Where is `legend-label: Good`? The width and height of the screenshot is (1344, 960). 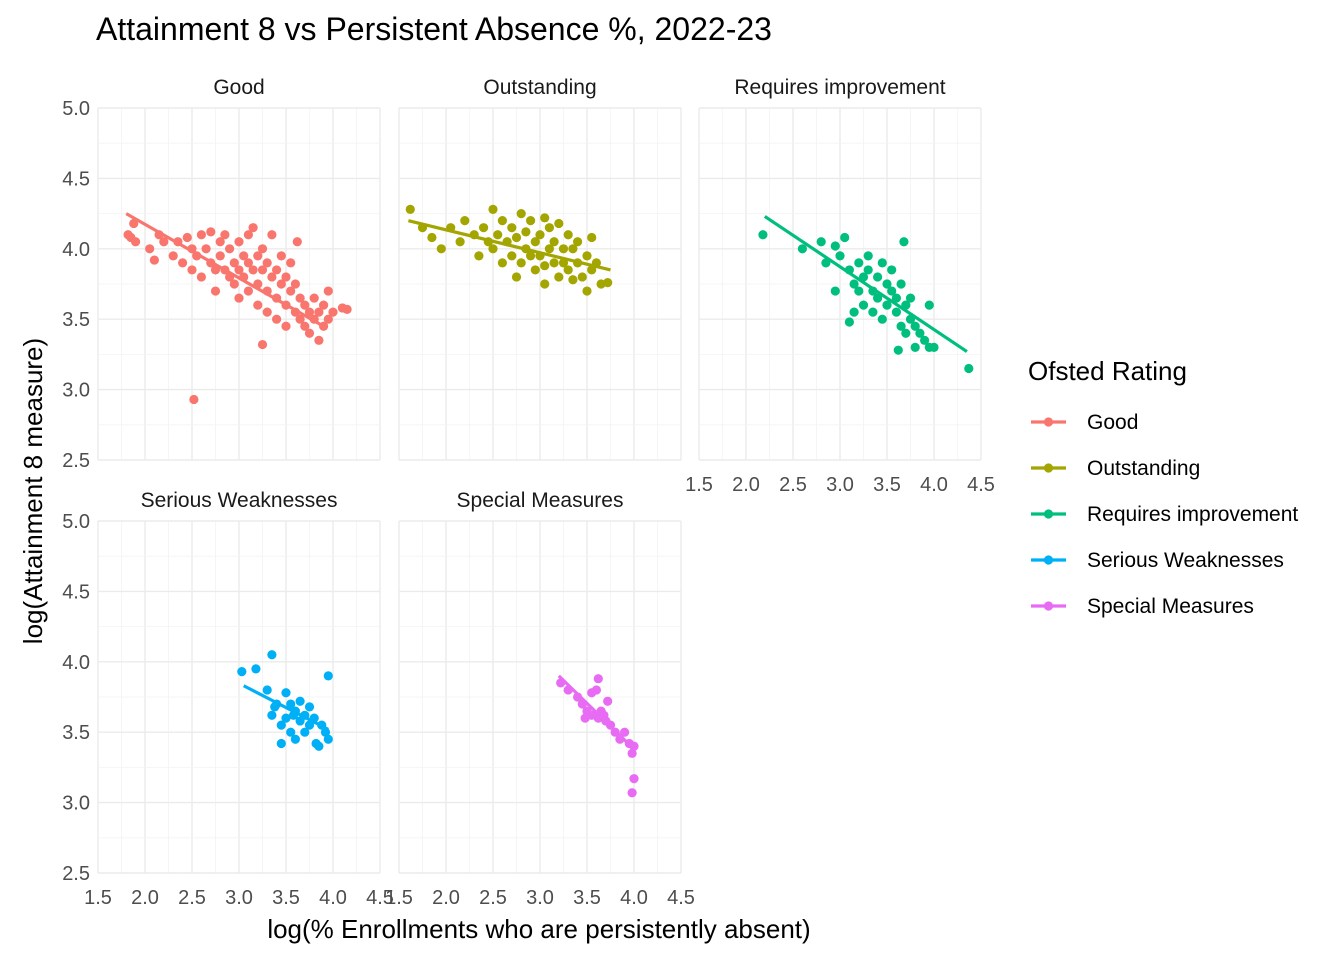
legend-label: Good is located at coordinates (1112, 422).